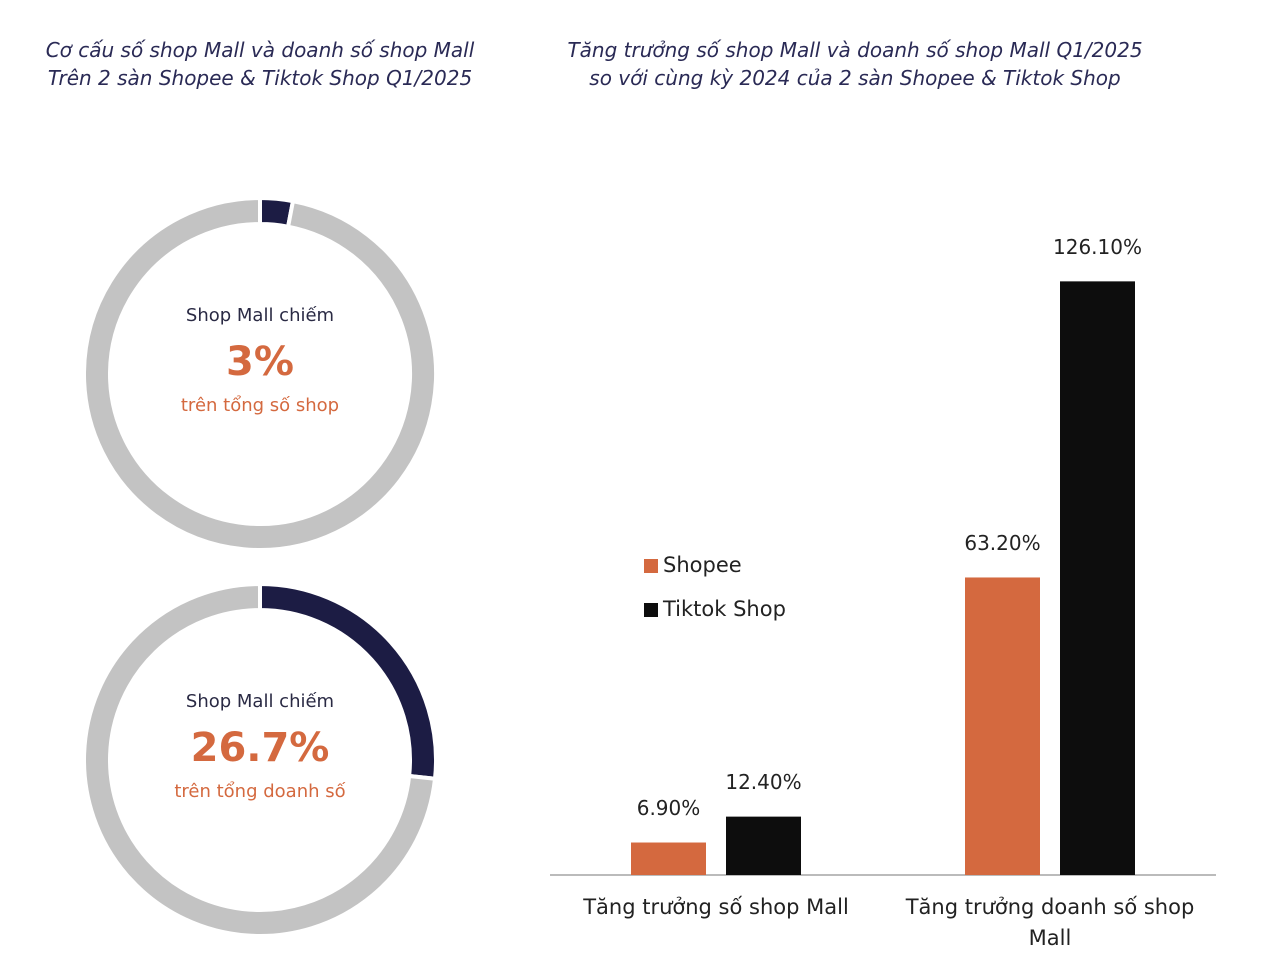 The image size is (1268, 972). I want to click on center-value: 3%, so click(260, 362).